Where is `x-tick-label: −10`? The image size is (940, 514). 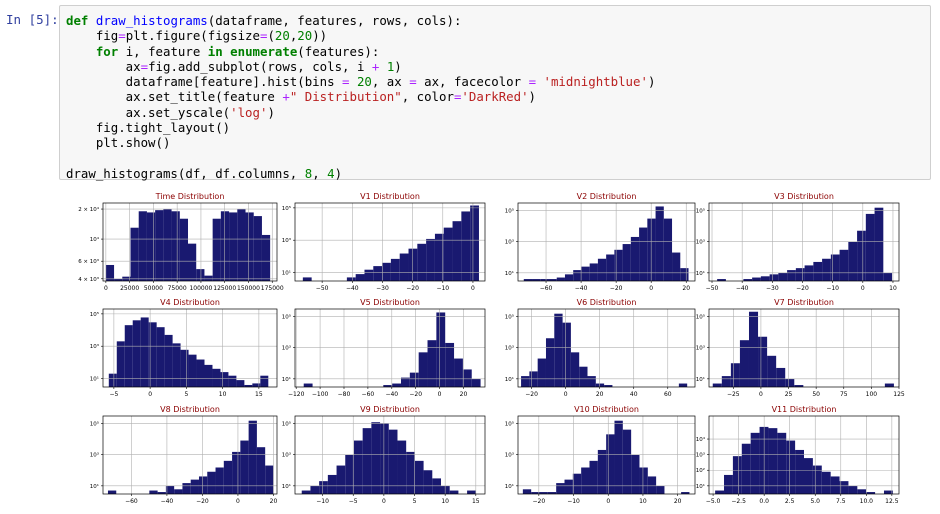
x-tick-label: −10 is located at coordinates (442, 288).